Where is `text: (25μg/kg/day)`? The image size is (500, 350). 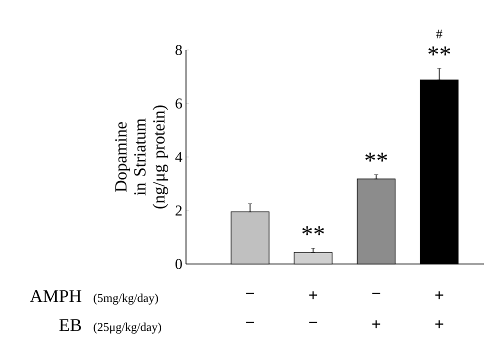 text: (25μg/kg/day) is located at coordinates (128, 328).